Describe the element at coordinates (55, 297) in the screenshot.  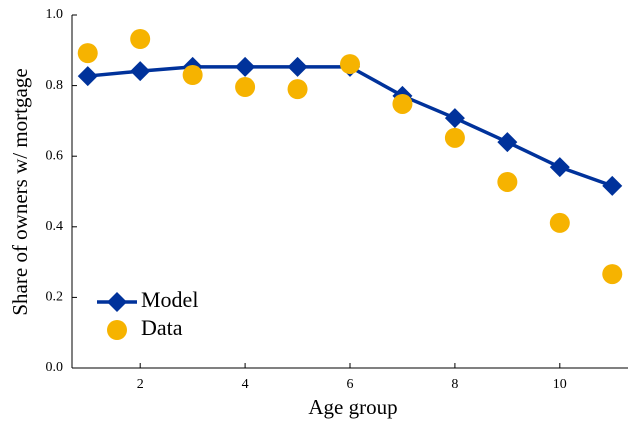
I see `y-tick-label: 0.2` at that location.